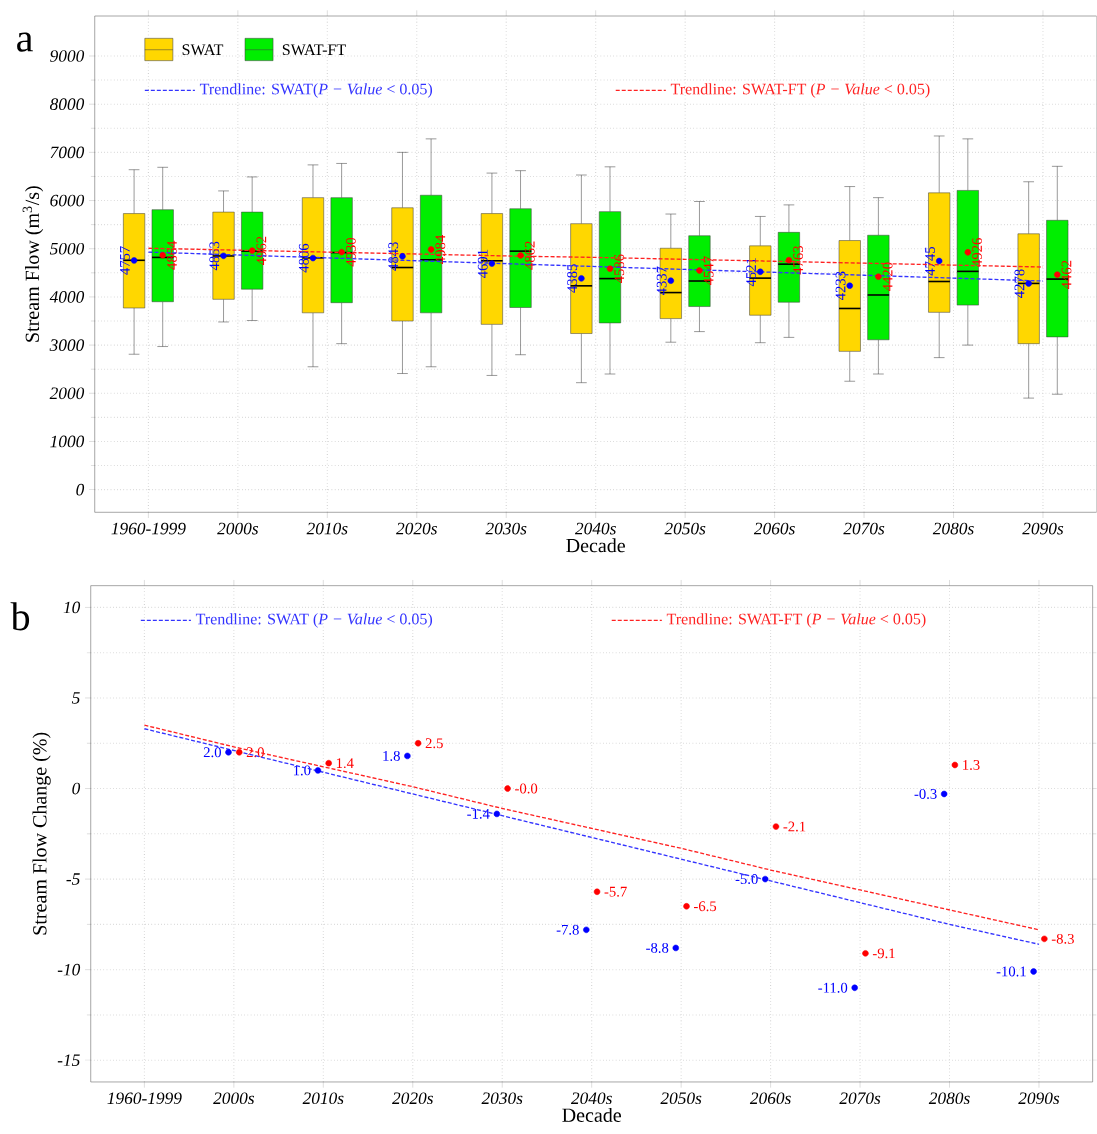 The height and width of the screenshot is (1134, 1097). Describe the element at coordinates (67, 152) in the screenshot. I see `y-tick-label: 7000` at that location.